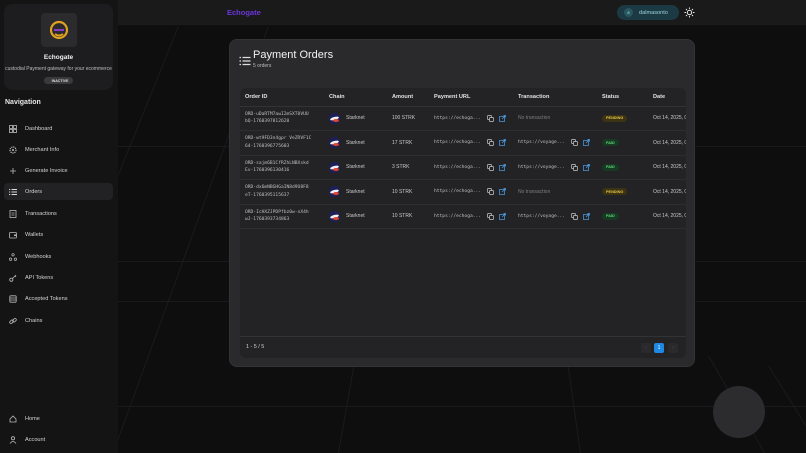 Image resolution: width=806 pixels, height=453 pixels. Describe the element at coordinates (13, 235) in the screenshot. I see `wallet-icon` at that location.